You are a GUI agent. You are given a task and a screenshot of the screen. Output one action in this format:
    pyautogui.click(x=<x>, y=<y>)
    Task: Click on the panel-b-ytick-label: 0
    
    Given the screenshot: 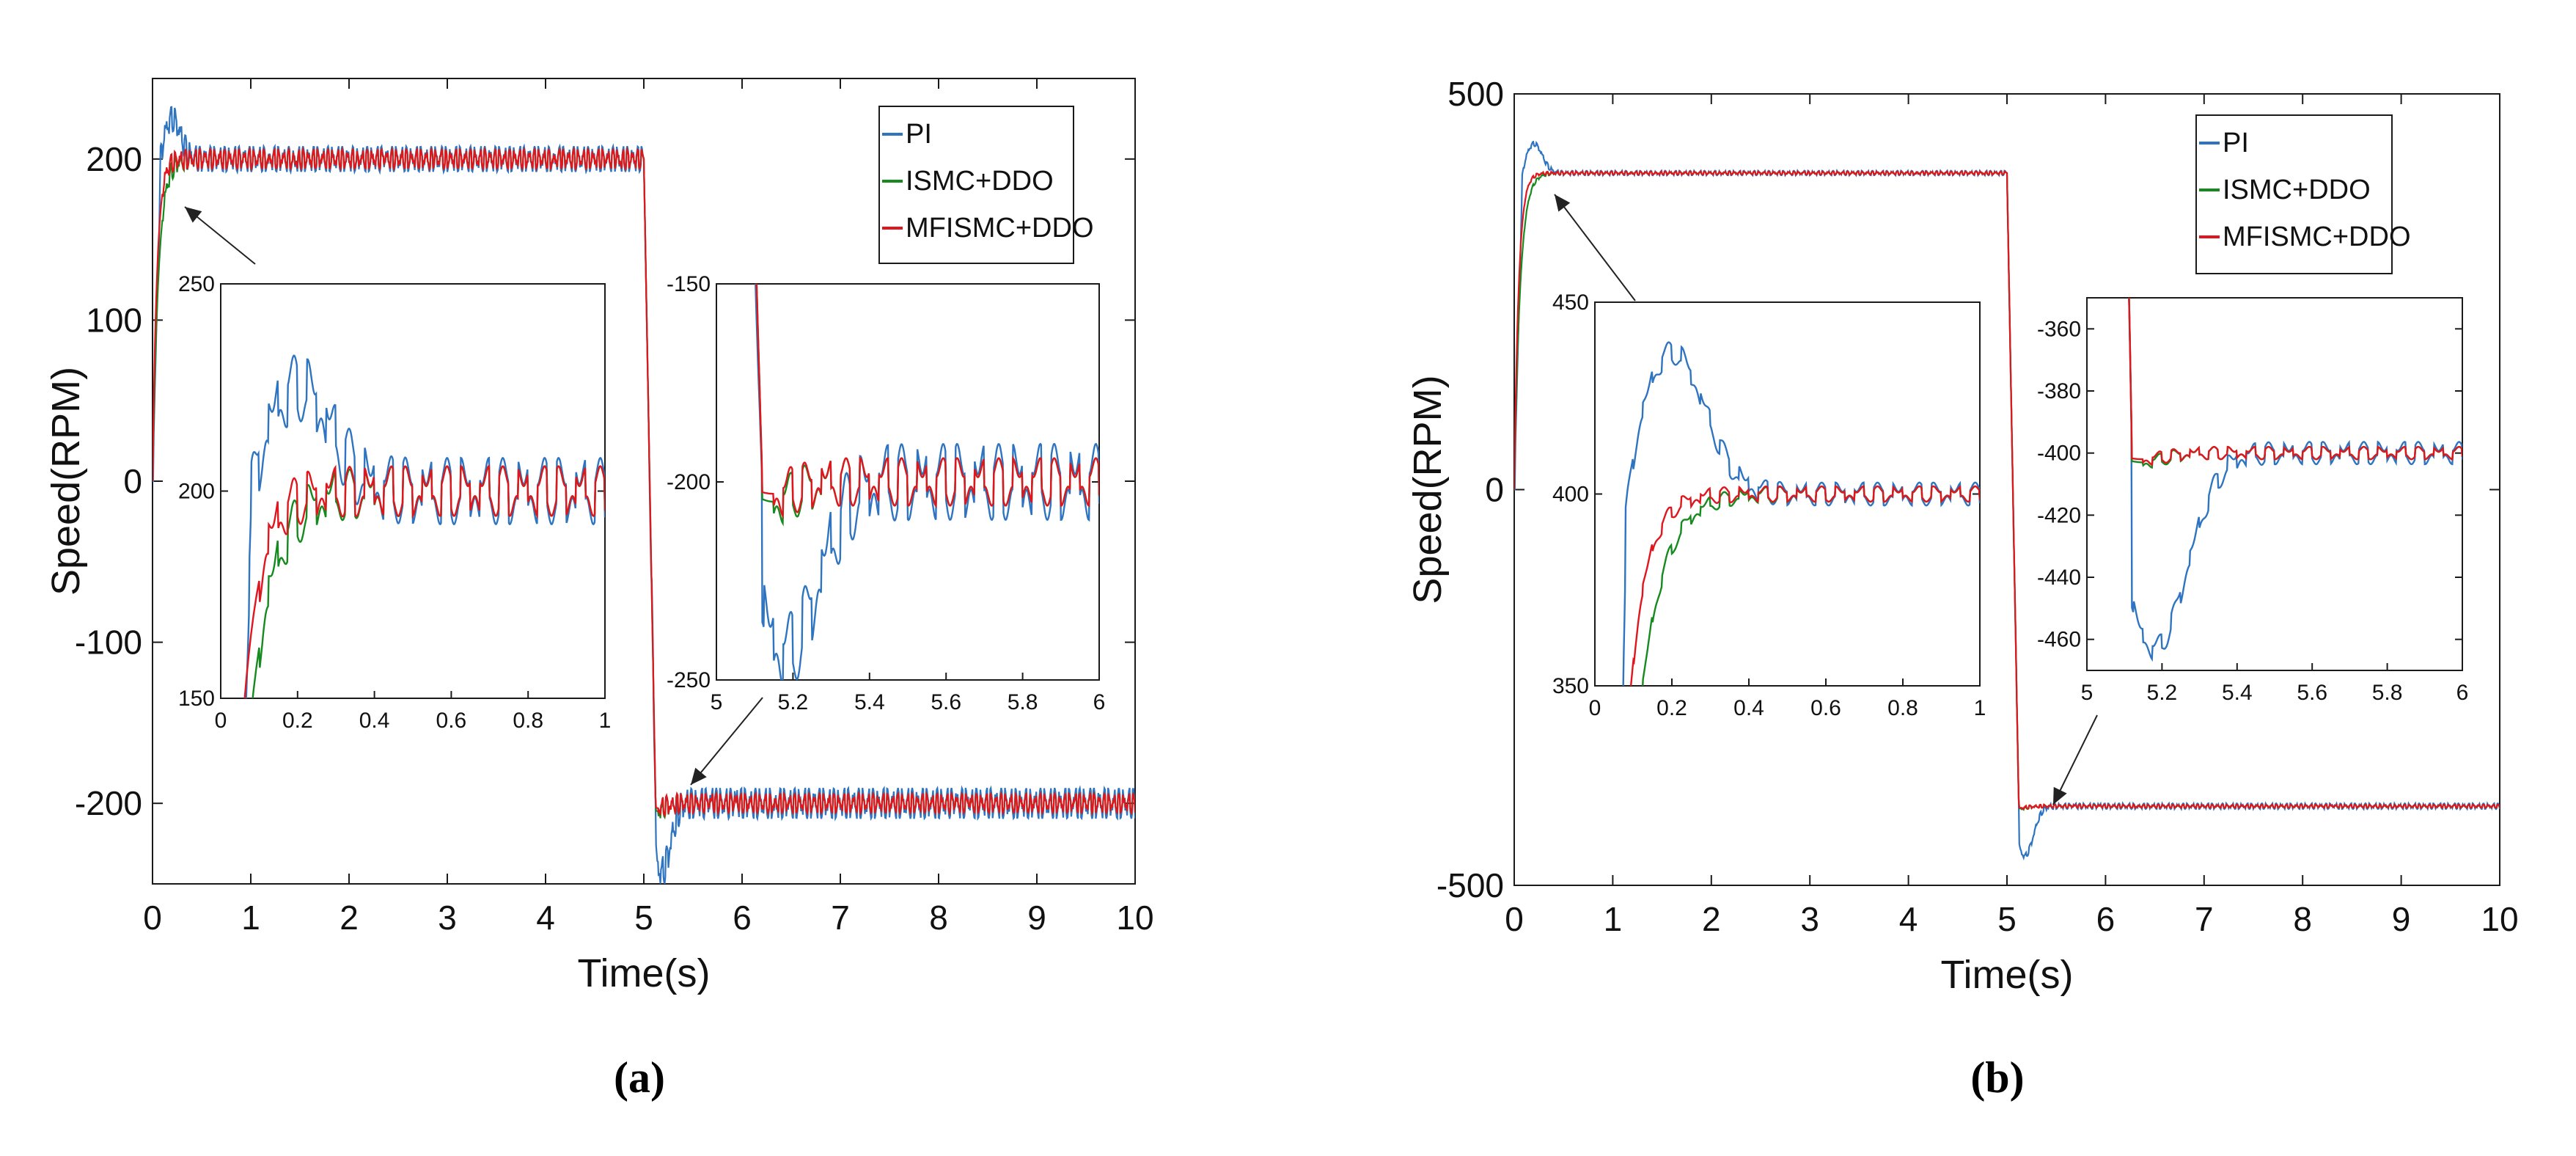 What is the action you would take?
    pyautogui.click(x=1495, y=490)
    